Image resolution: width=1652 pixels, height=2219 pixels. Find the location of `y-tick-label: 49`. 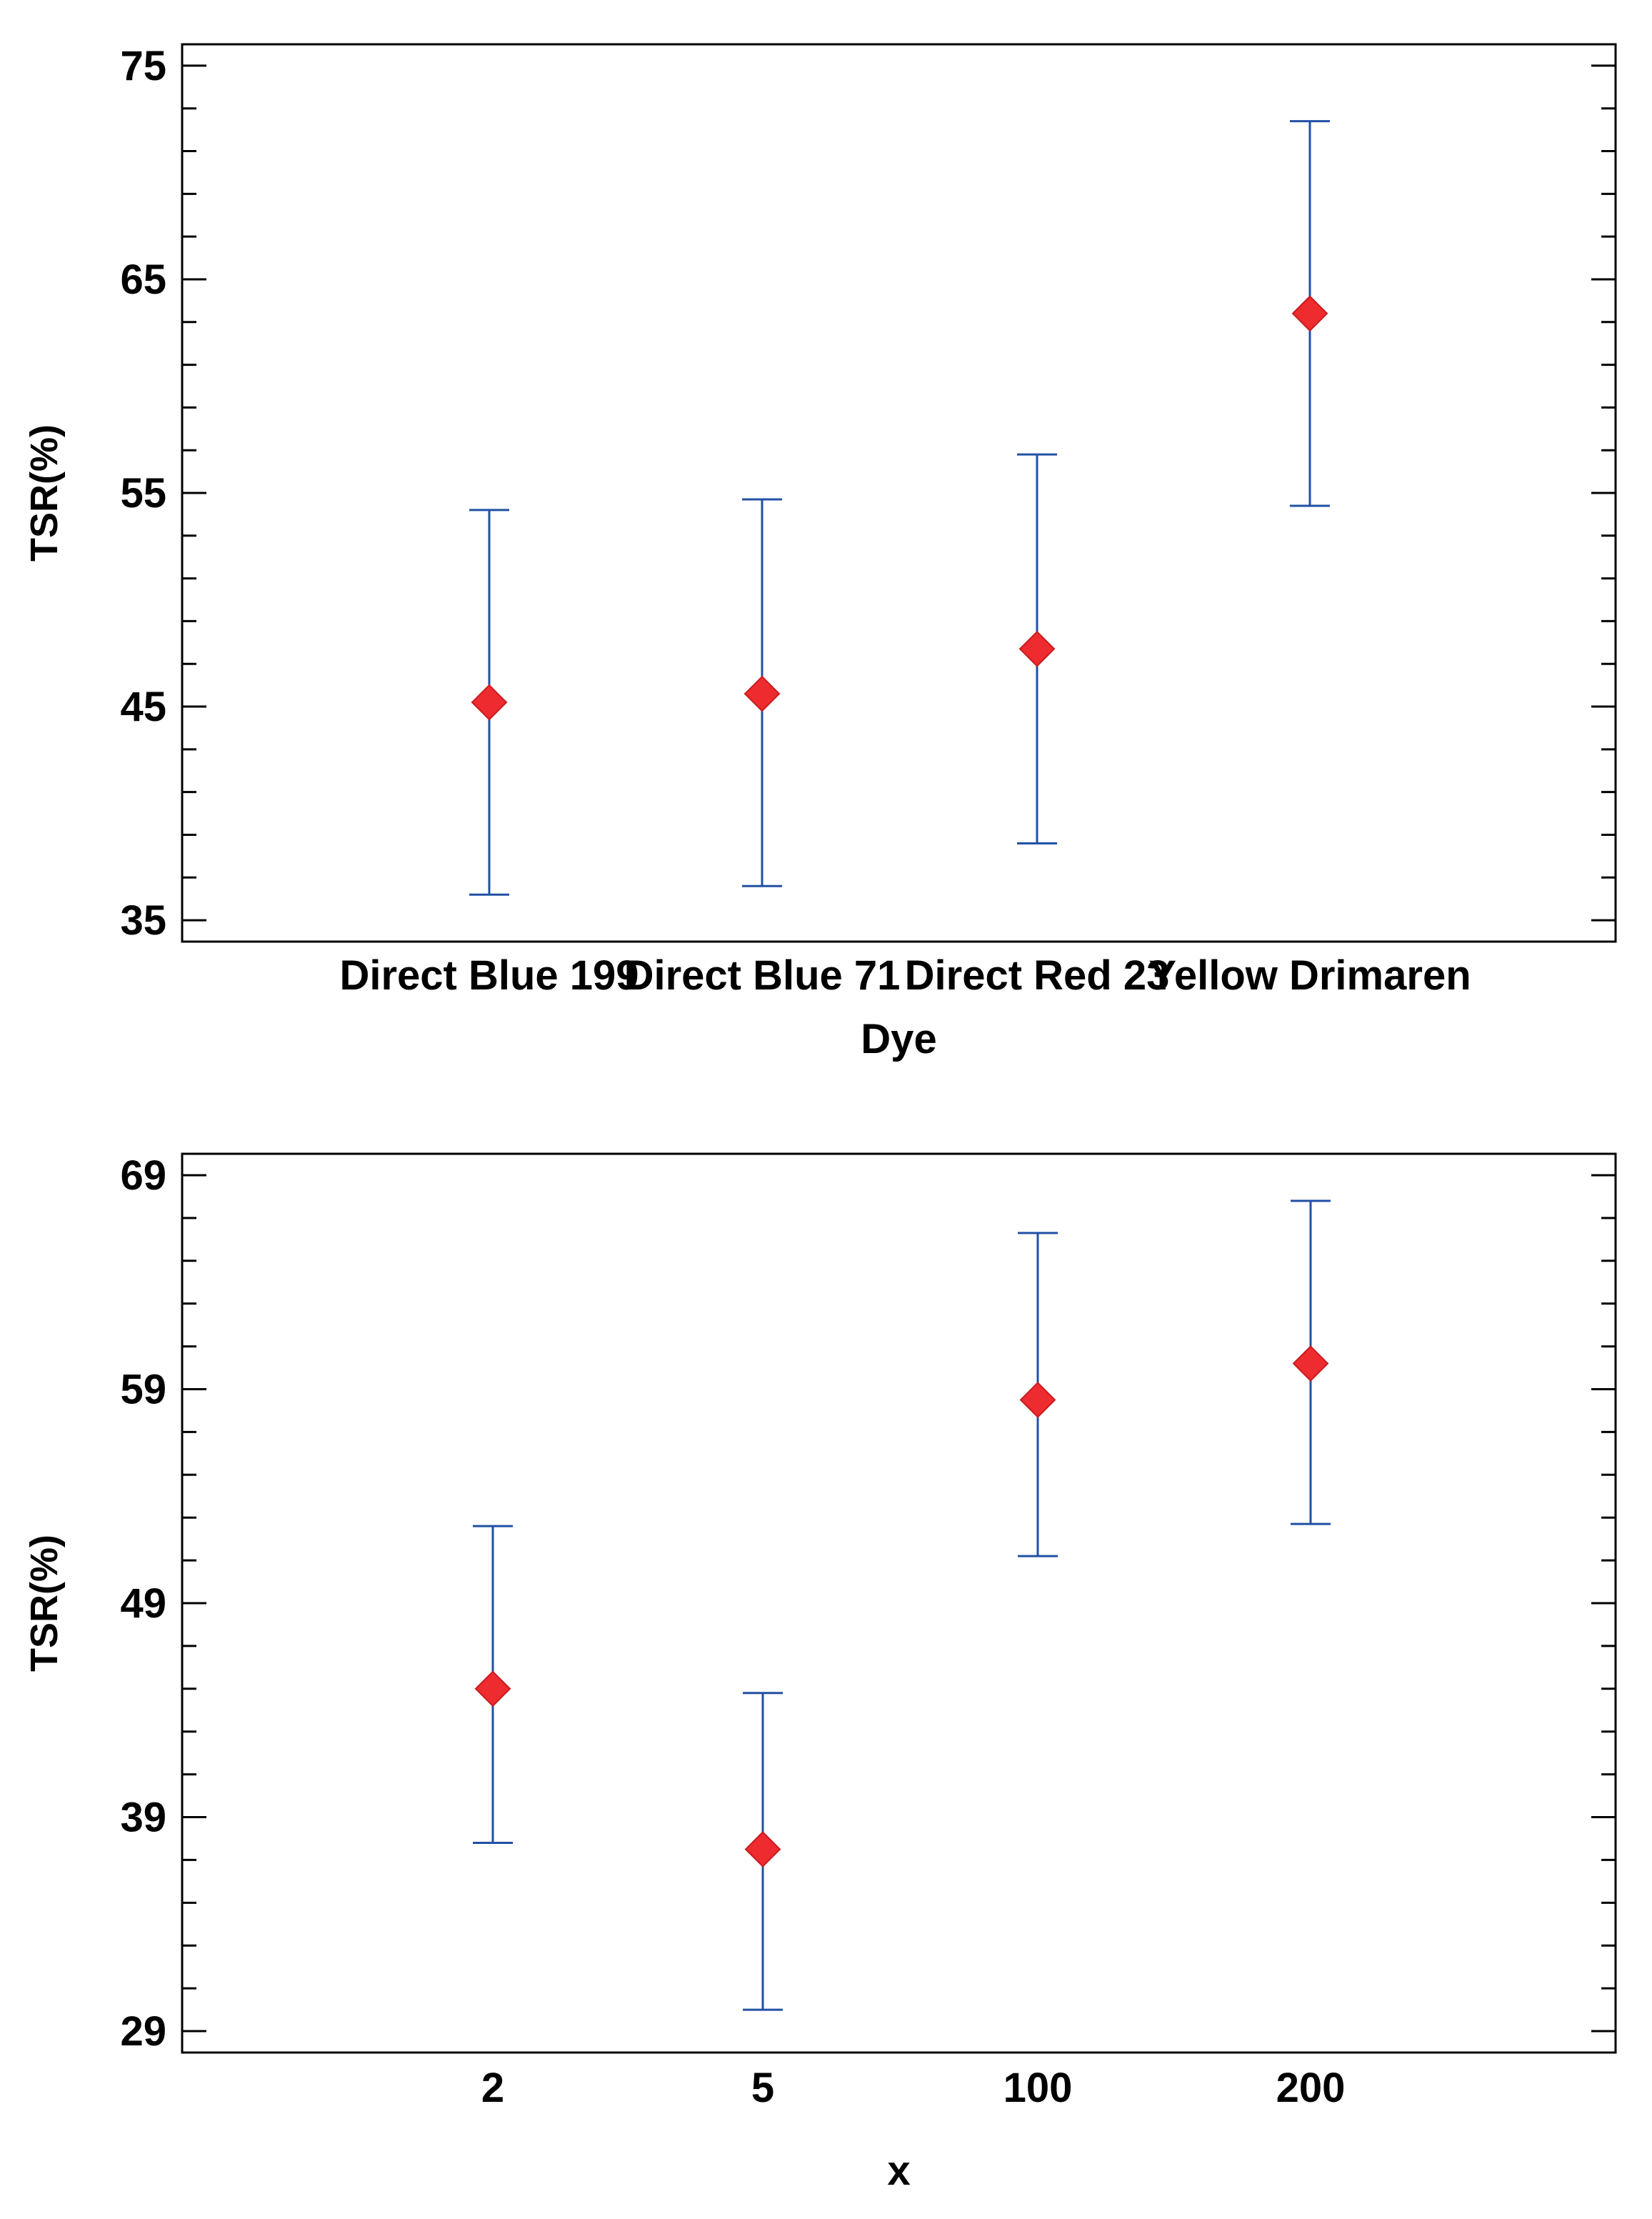

y-tick-label: 49 is located at coordinates (143, 1603).